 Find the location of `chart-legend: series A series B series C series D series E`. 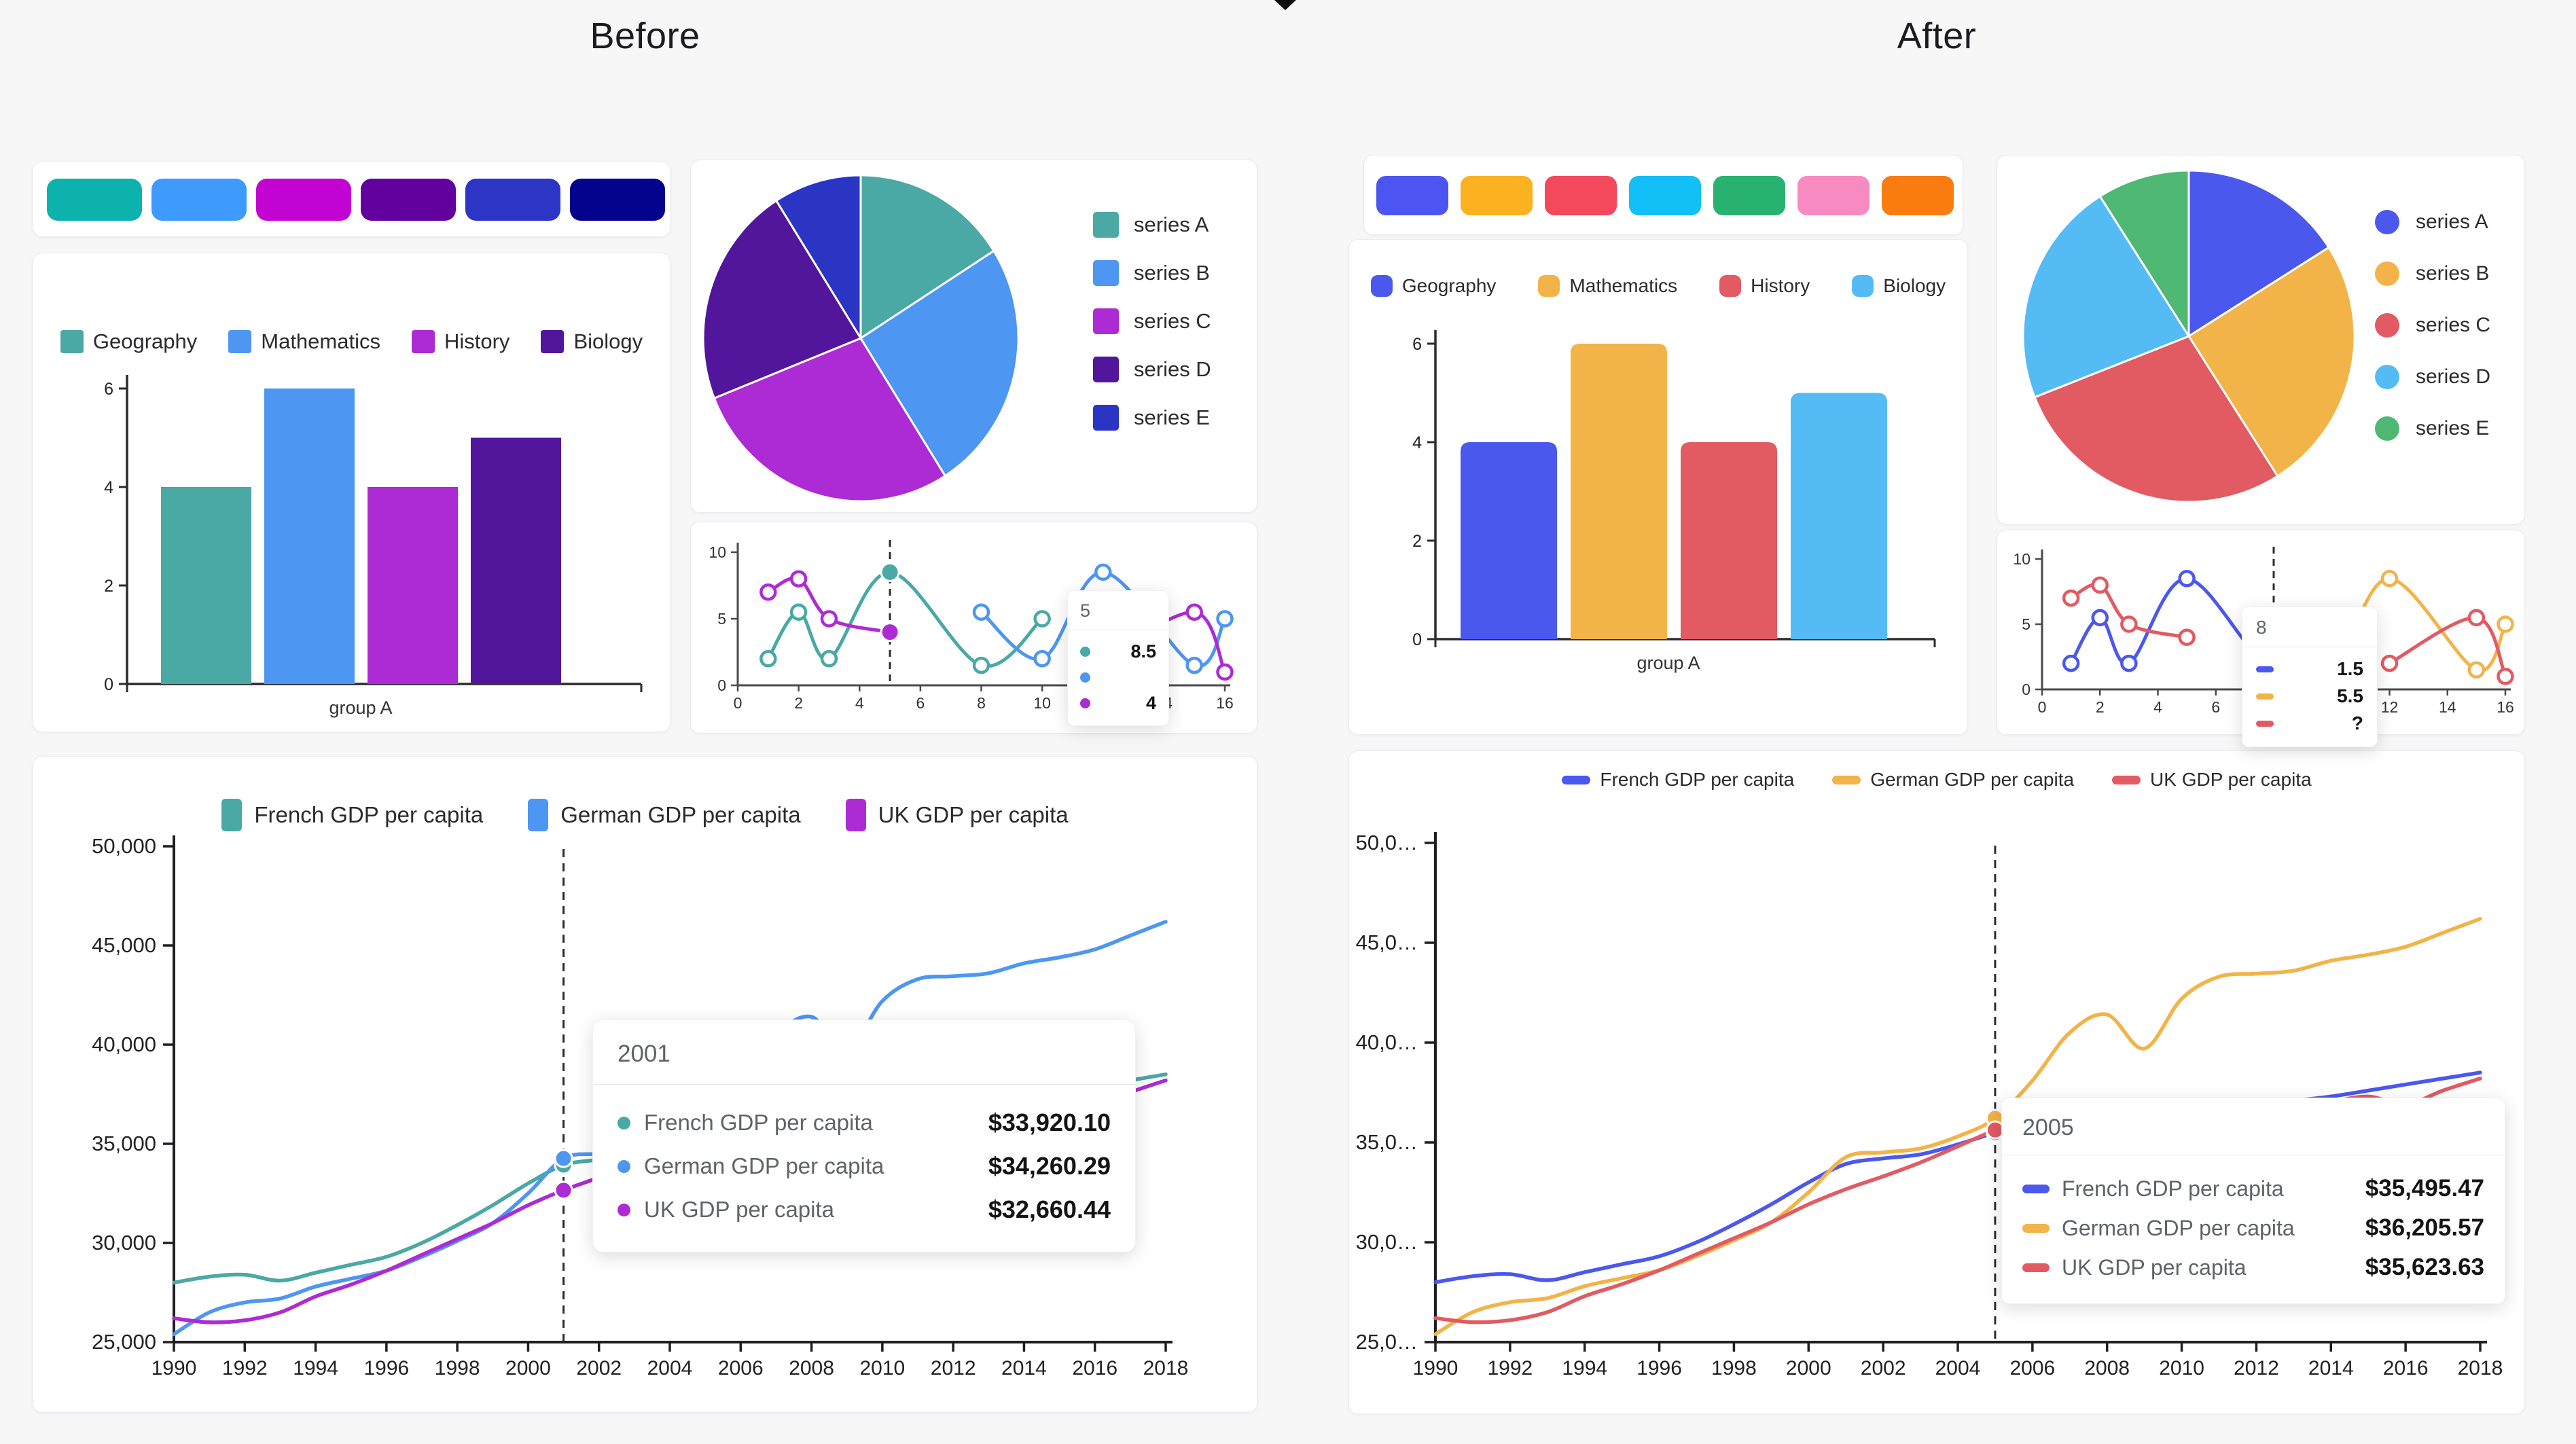

chart-legend: series A series B series C series D series E is located at coordinates (1152, 322).